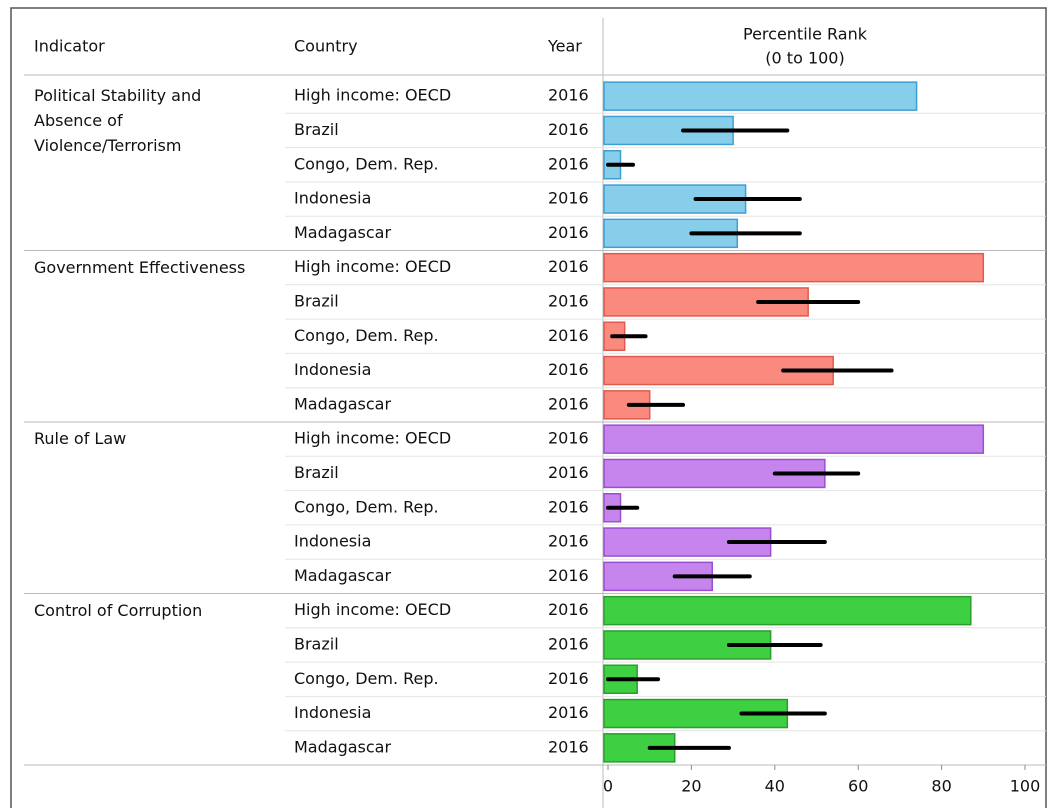  Describe the element at coordinates (858, 786) in the screenshot. I see `x-tick-label: 60` at that location.